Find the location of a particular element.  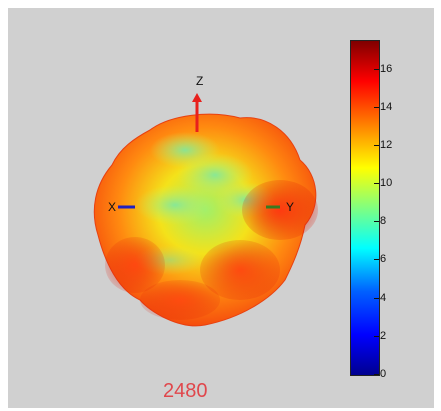

colorbar-tick-label: 0 is located at coordinates (383, 374).